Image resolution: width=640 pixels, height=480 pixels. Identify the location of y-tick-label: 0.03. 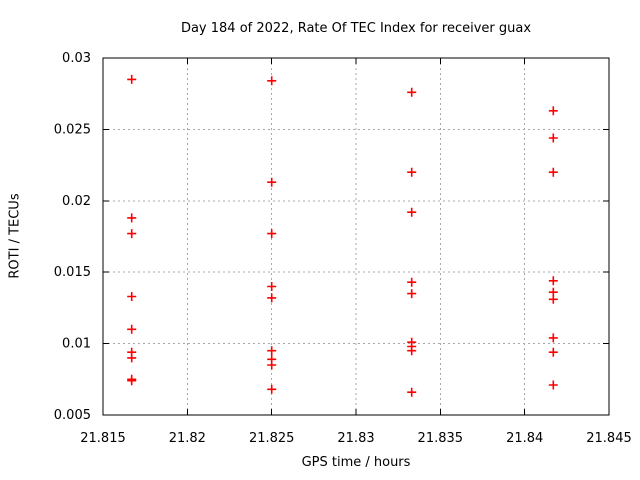
(76, 58).